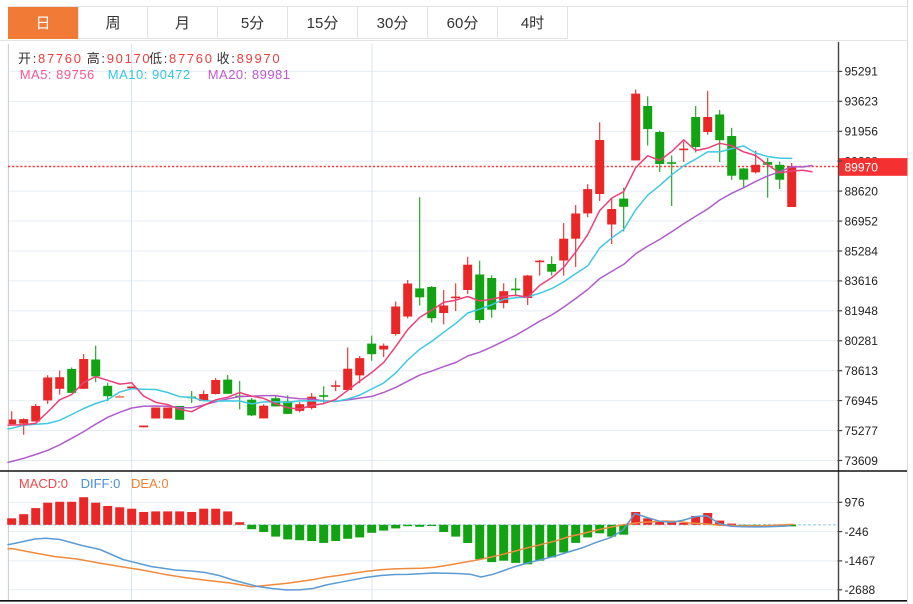 The width and height of the screenshot is (913, 604). Describe the element at coordinates (862, 341) in the screenshot. I see `svg-text: 80281` at that location.